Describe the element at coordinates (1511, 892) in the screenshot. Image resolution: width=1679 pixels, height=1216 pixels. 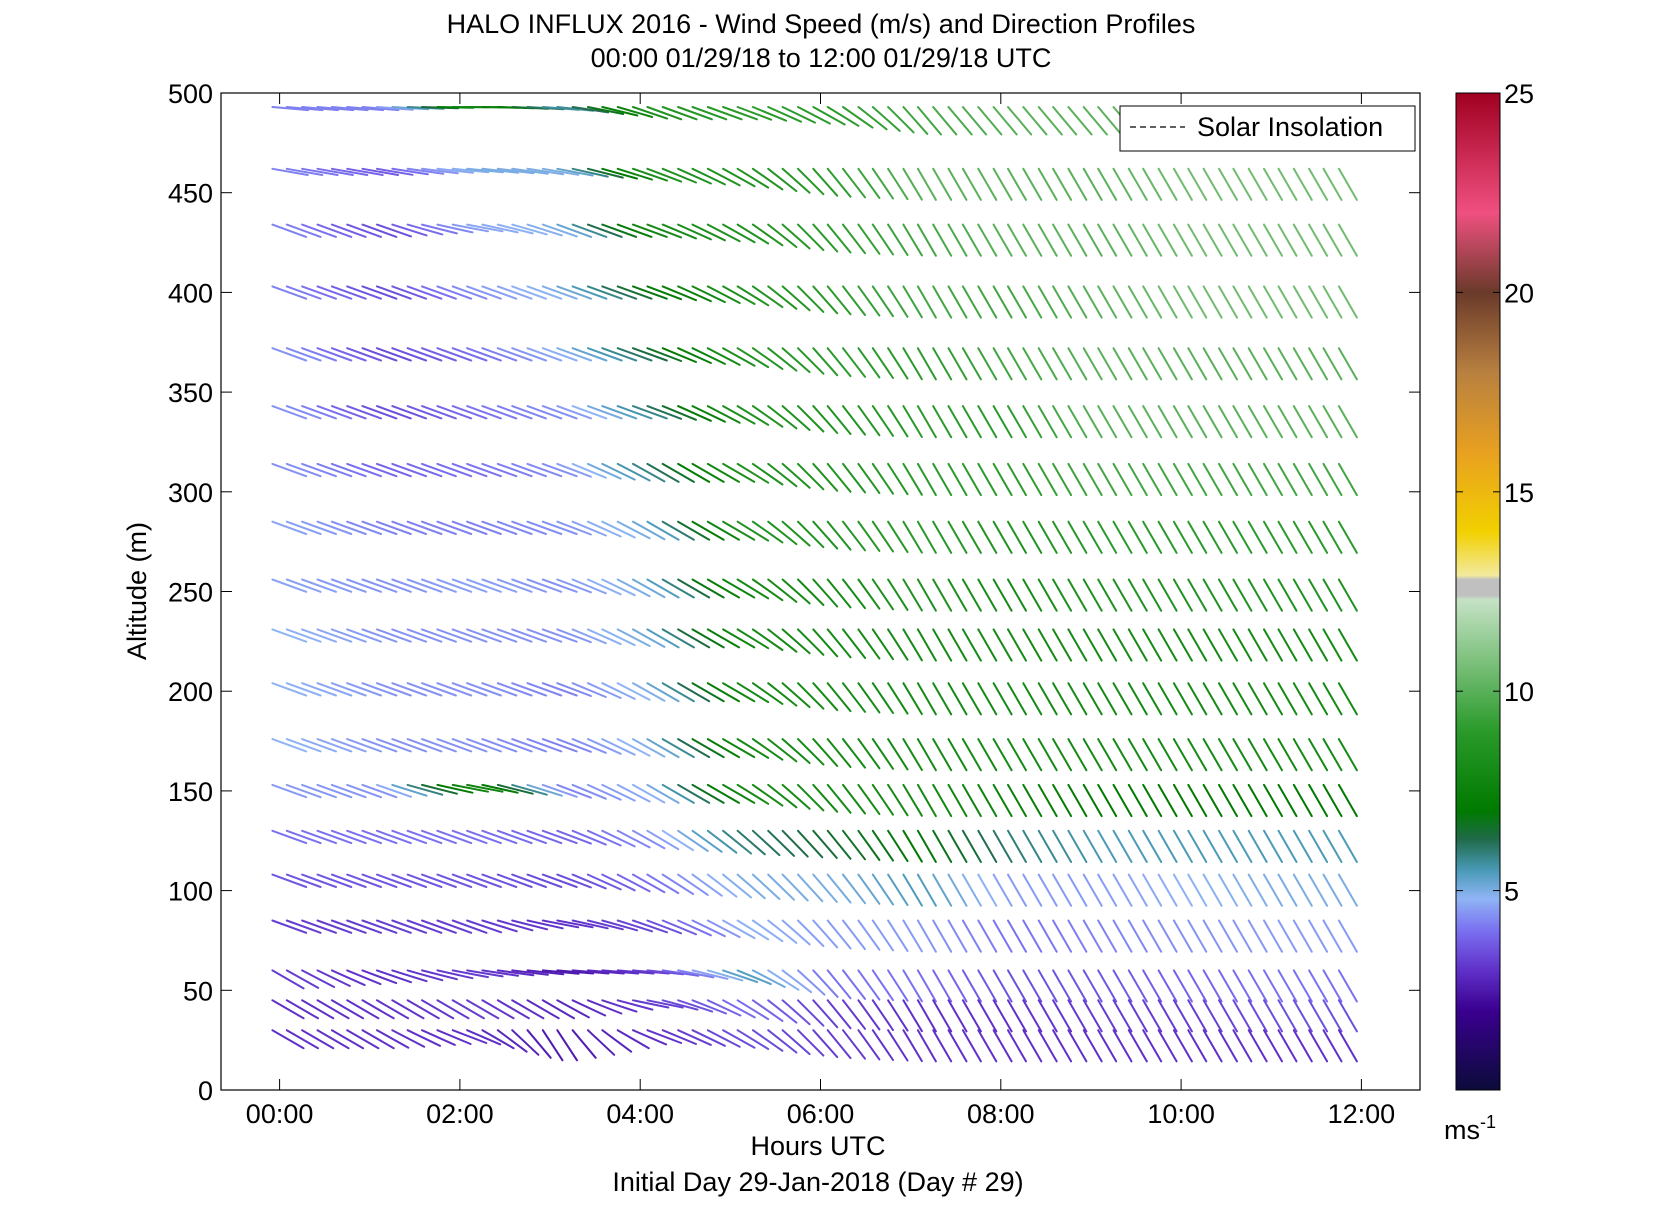
I see `colorbar-tick-label: 5` at that location.